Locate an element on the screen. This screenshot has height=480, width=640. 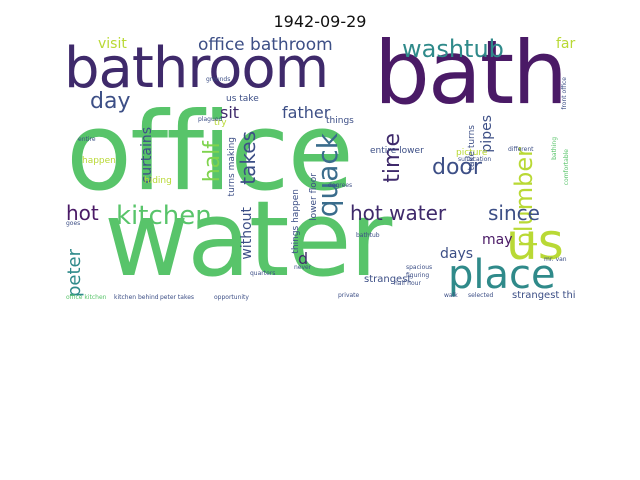
word: plumber is located at coordinates (524, 197).